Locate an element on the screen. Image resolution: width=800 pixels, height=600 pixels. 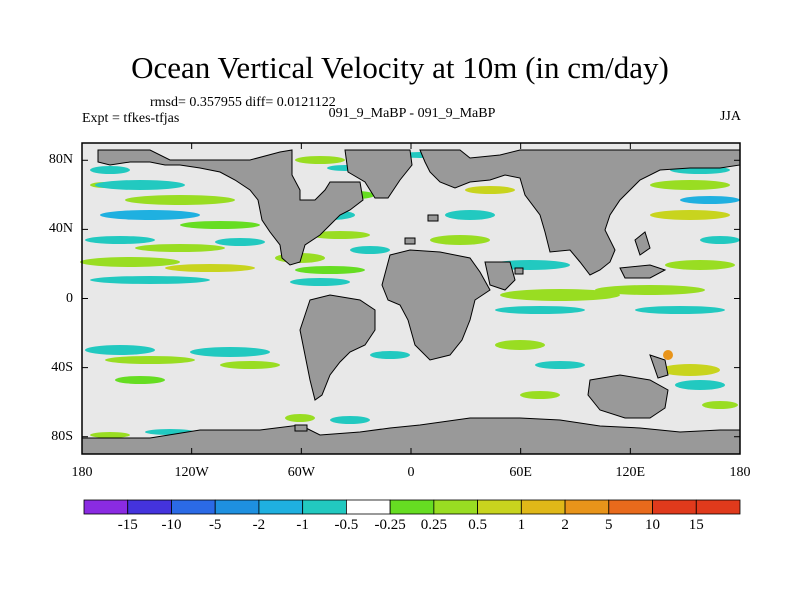
y-tick-label: 80S is located at coordinates (62, 436).